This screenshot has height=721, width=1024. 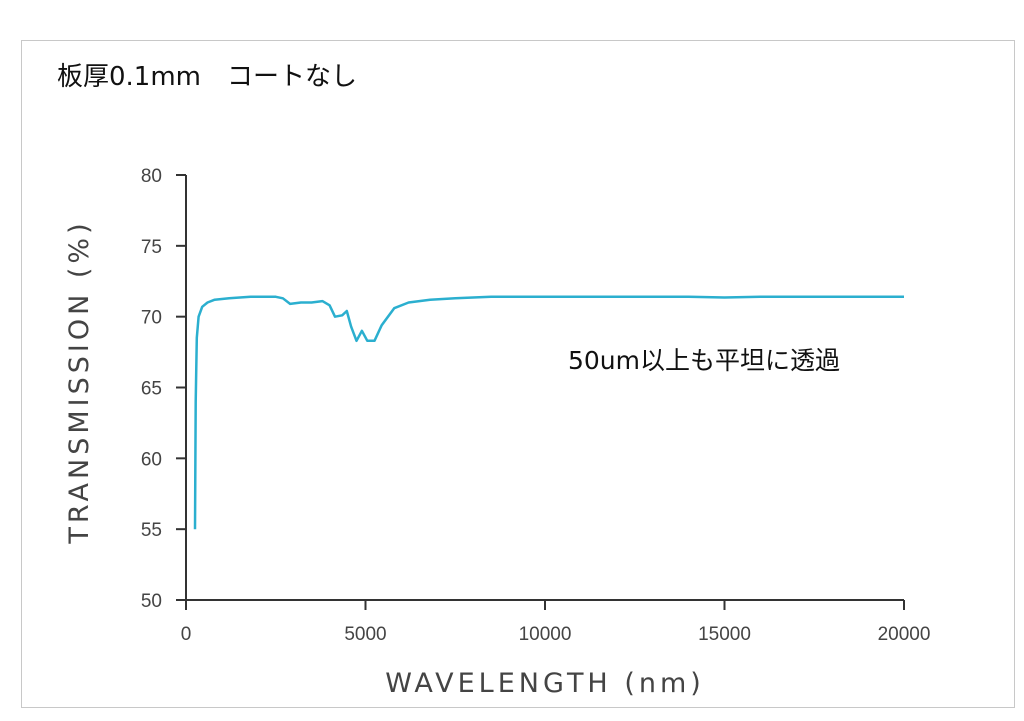 What do you see at coordinates (207, 77) in the screenshot?
I see `chart-title: 板厚0.1mm コートなし` at bounding box center [207, 77].